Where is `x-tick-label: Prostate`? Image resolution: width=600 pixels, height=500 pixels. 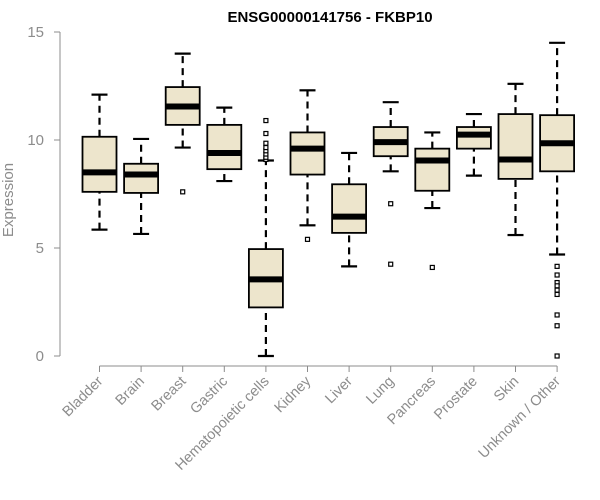 x-tick-label: Prostate is located at coordinates (455, 398).